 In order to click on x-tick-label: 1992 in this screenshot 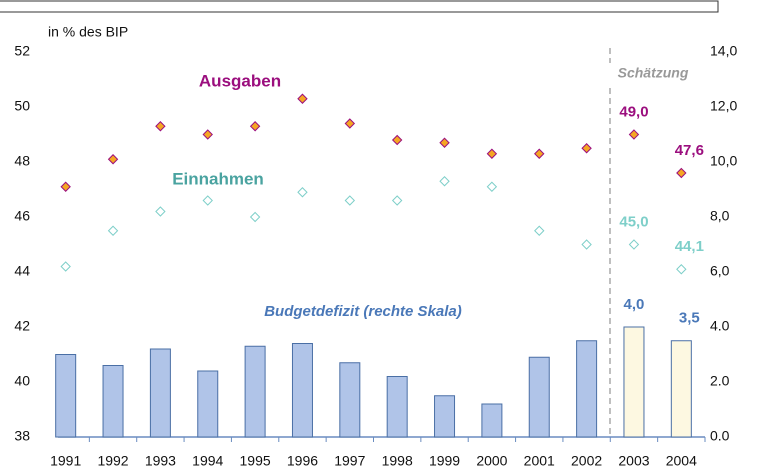, I will do `click(112, 460)`.